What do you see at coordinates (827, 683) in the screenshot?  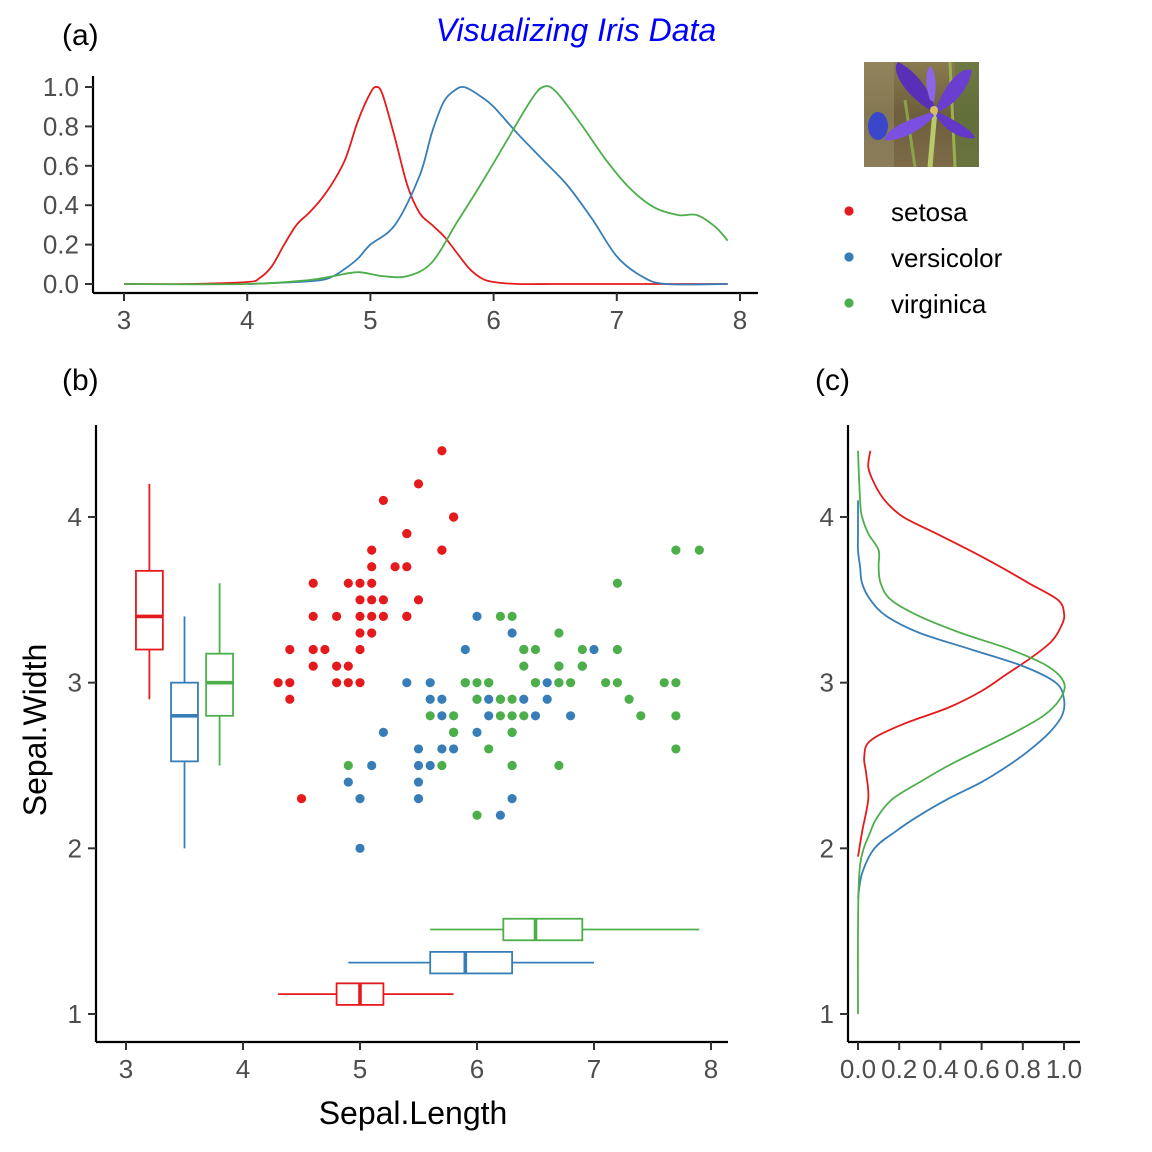 I see `y-tick-label: 3` at bounding box center [827, 683].